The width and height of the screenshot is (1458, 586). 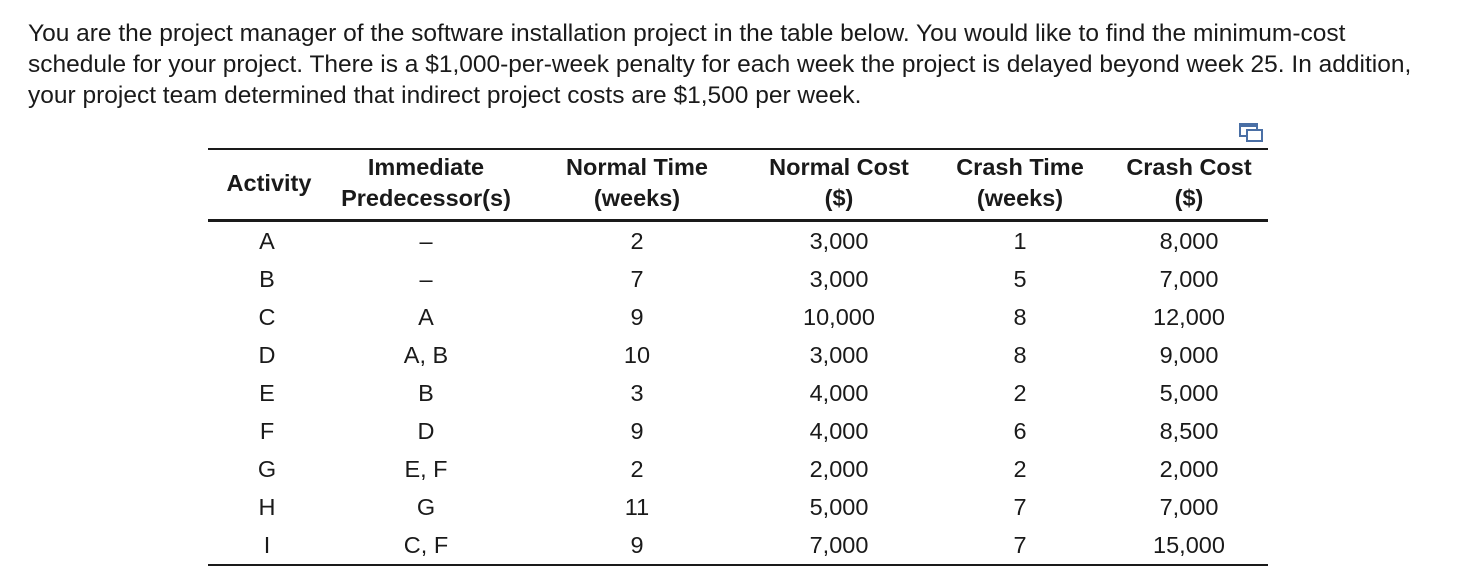 What do you see at coordinates (738, 545) in the screenshot?
I see `table-row: I C, F 9 7,000 7 15,000` at bounding box center [738, 545].